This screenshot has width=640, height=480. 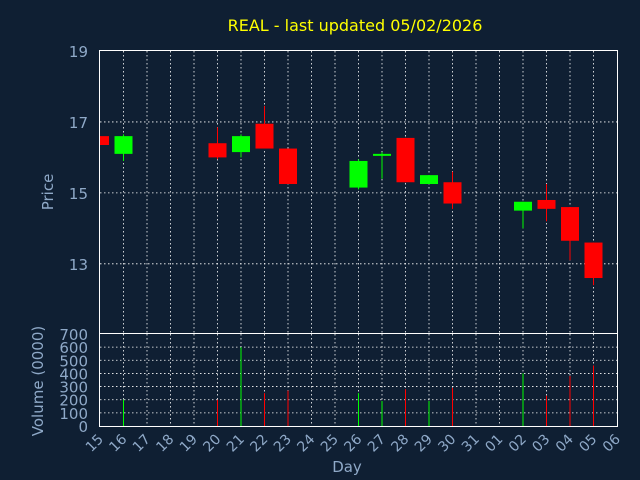 I want to click on volume-tick-label: 300, so click(x=73, y=388).